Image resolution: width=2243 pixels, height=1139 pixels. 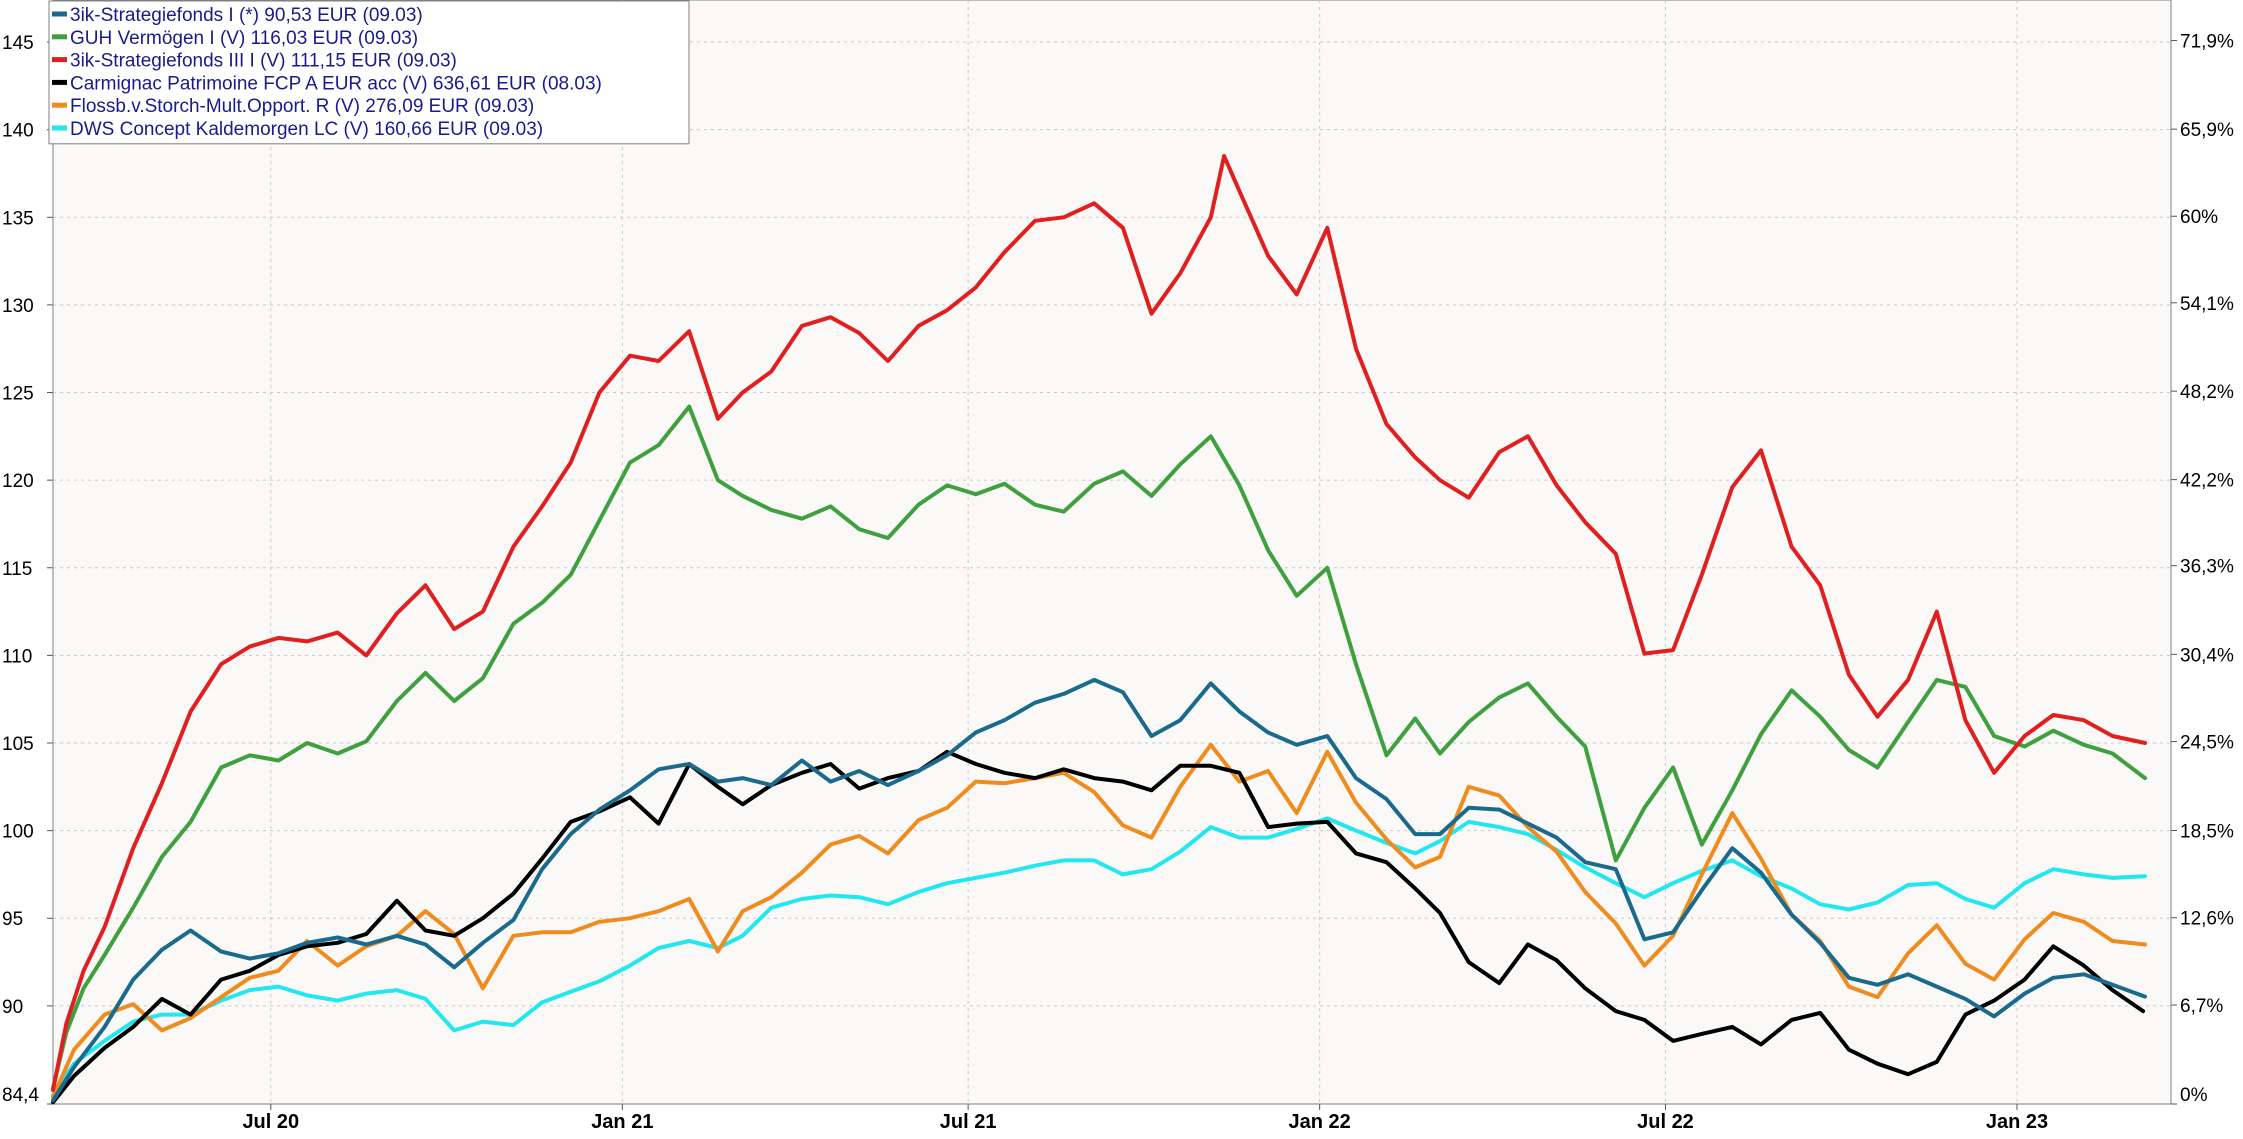 What do you see at coordinates (17, 569) in the screenshot?
I see `y-tick-label-left: 115` at bounding box center [17, 569].